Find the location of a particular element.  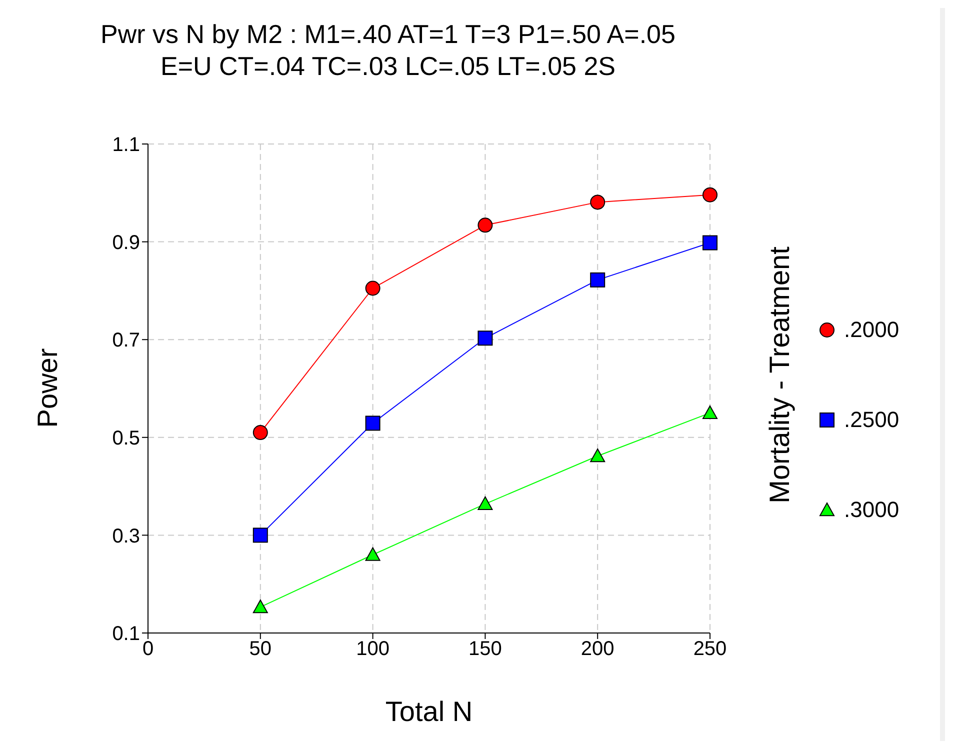

legend-label: .2000 is located at coordinates (872, 330).